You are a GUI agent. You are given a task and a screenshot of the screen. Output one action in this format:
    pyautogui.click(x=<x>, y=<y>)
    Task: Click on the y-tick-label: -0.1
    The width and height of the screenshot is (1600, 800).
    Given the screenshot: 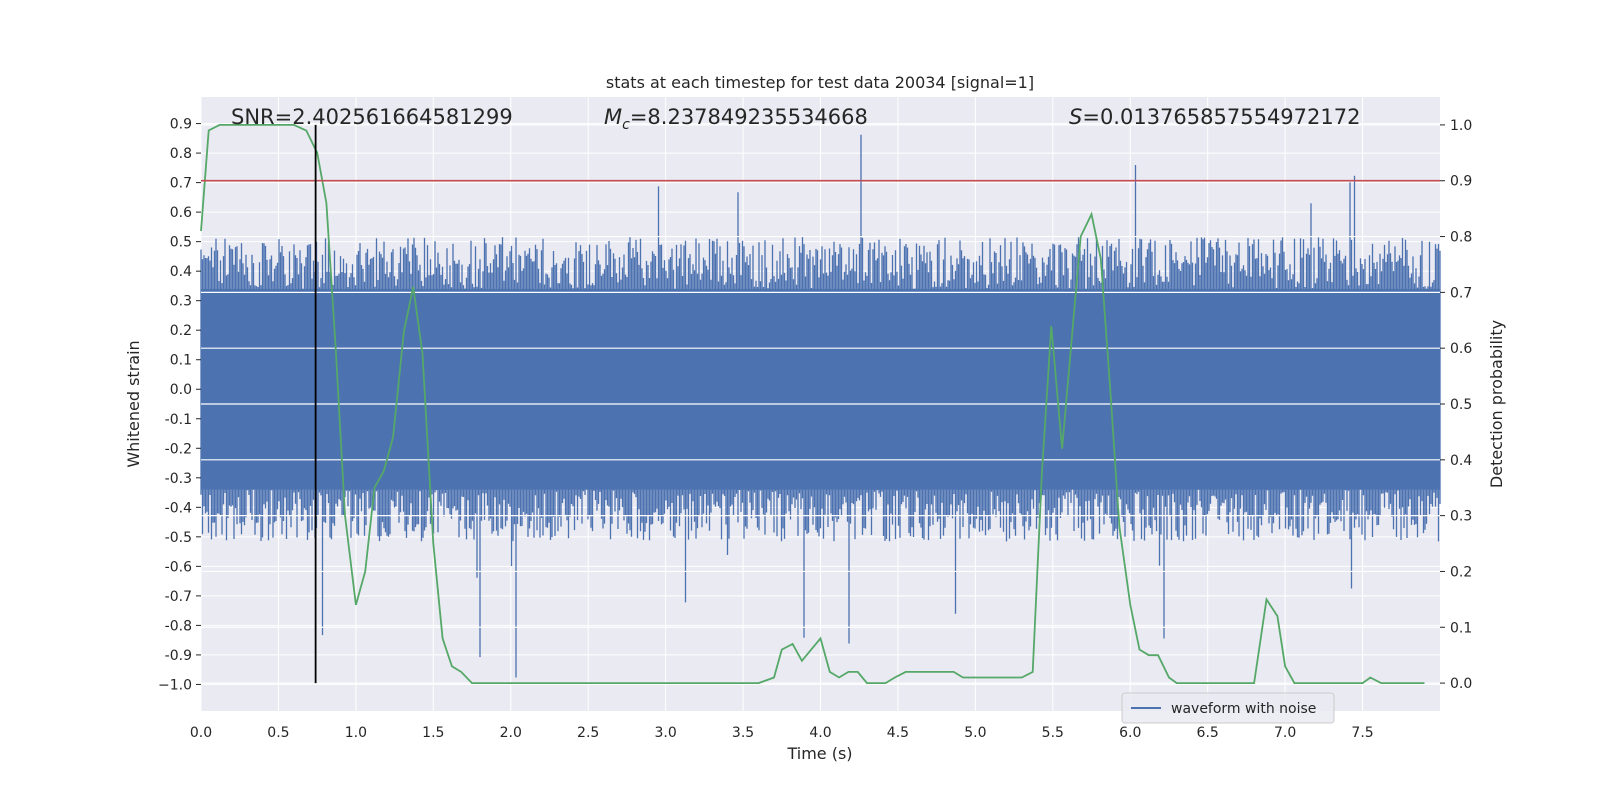 What is the action you would take?
    pyautogui.click(x=178, y=420)
    